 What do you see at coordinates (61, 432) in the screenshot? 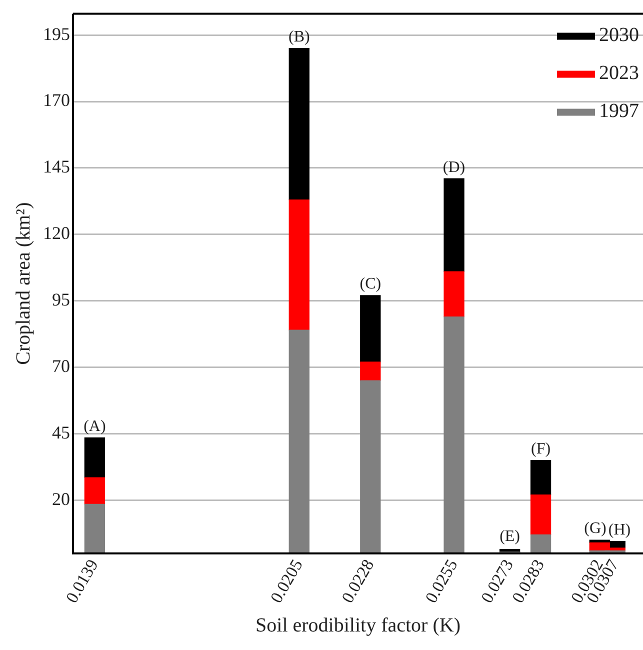
I see `y-tick-label: 45` at bounding box center [61, 432].